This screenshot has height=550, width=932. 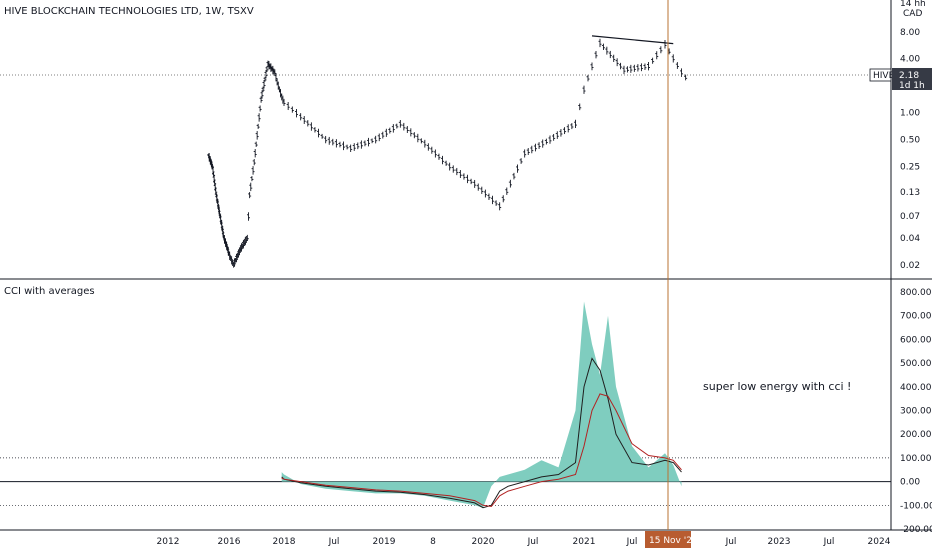 What do you see at coordinates (910, 33) in the screenshot?
I see `price-tick-label: 8.00` at bounding box center [910, 33].